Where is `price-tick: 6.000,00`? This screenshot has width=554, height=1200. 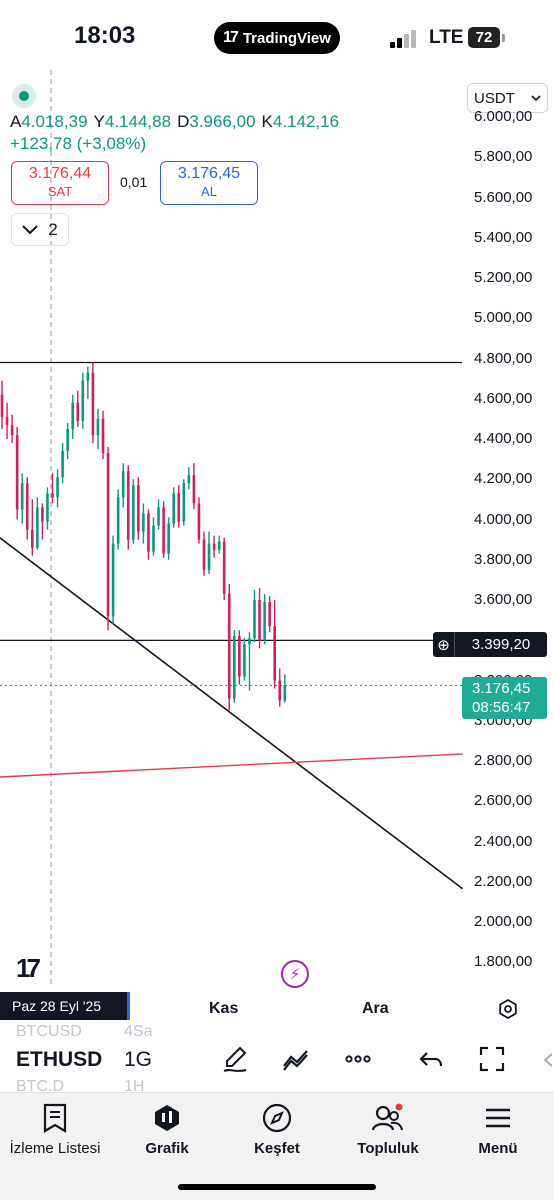 price-tick: 6.000,00 is located at coordinates (503, 116).